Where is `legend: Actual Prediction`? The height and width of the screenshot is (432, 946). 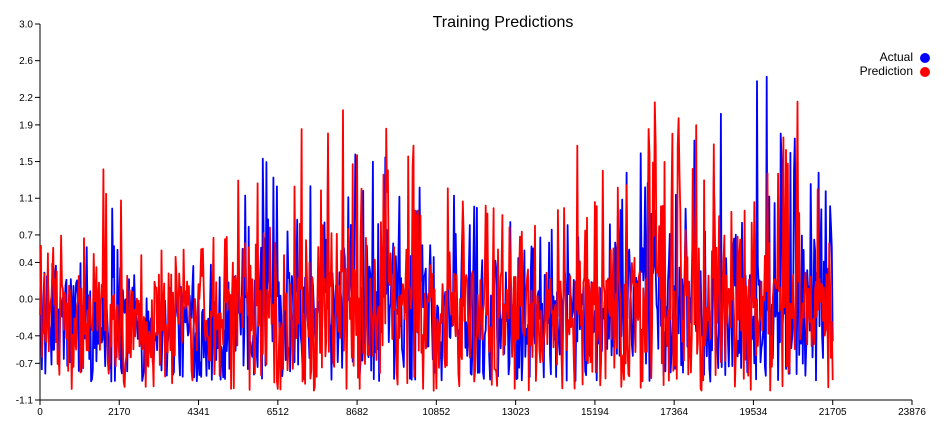 legend: Actual Prediction is located at coordinates (895, 64).